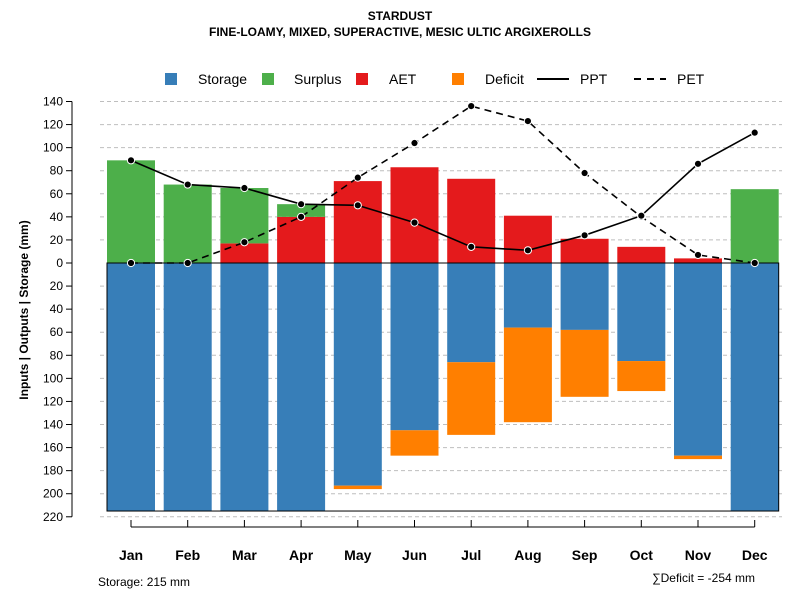 The image size is (800, 600). What do you see at coordinates (527, 555) in the screenshot?
I see `x-tick-label-aug: Aug` at bounding box center [527, 555].